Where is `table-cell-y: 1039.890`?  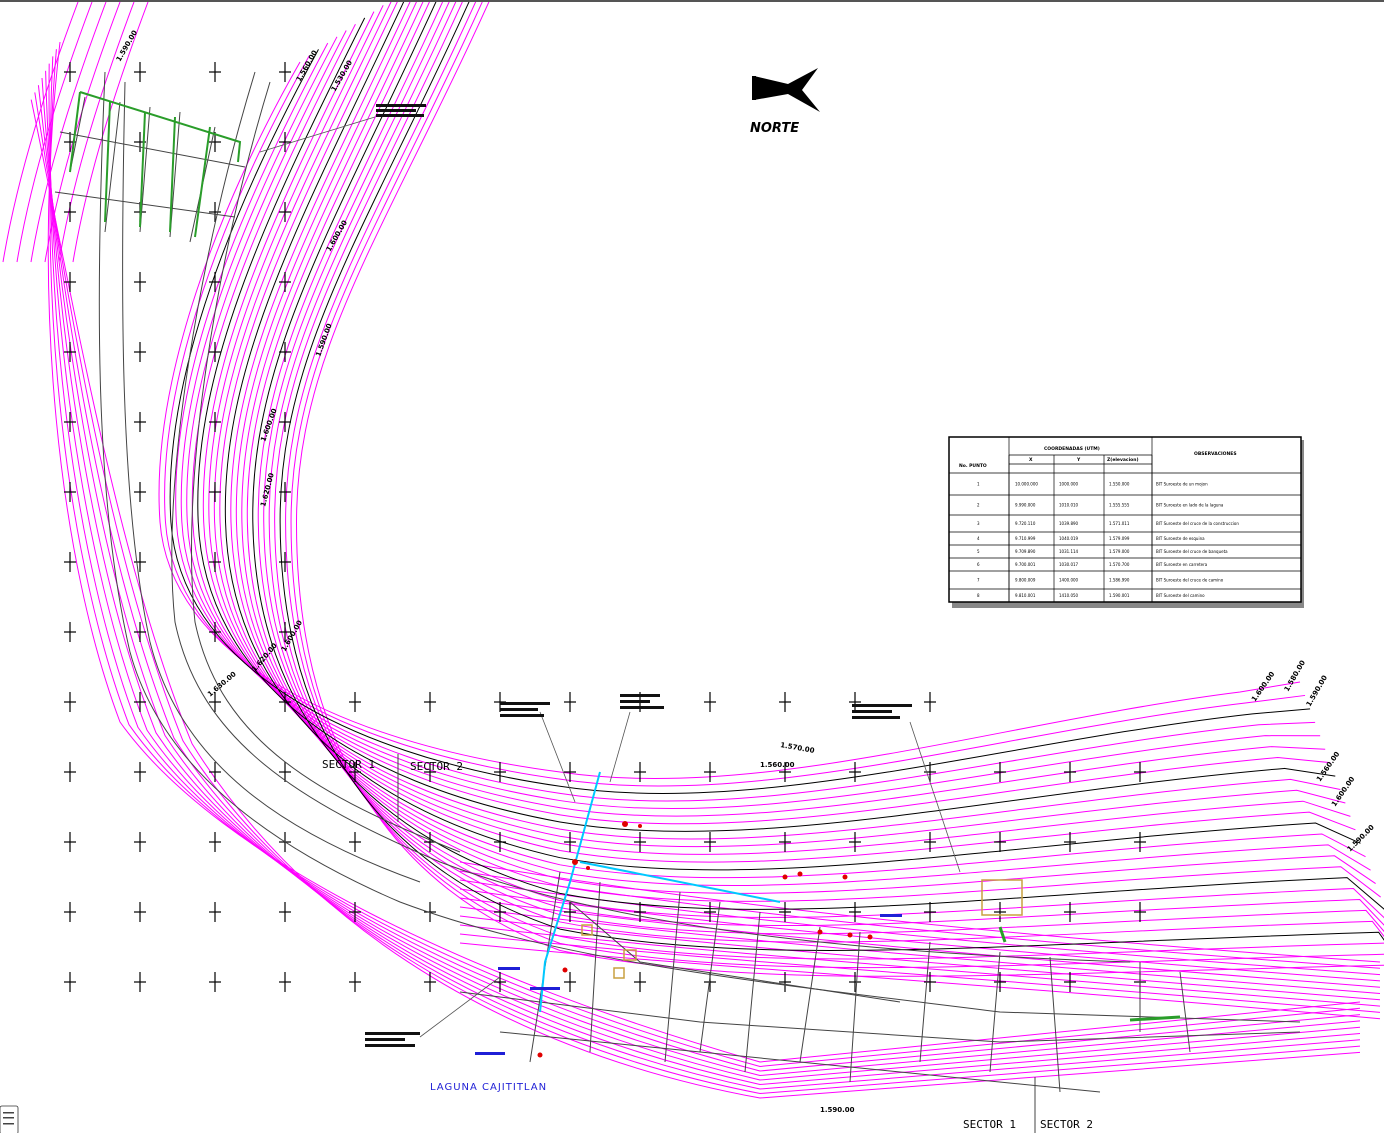
table-cell-y: 1039.890 is located at coordinates (1069, 523).